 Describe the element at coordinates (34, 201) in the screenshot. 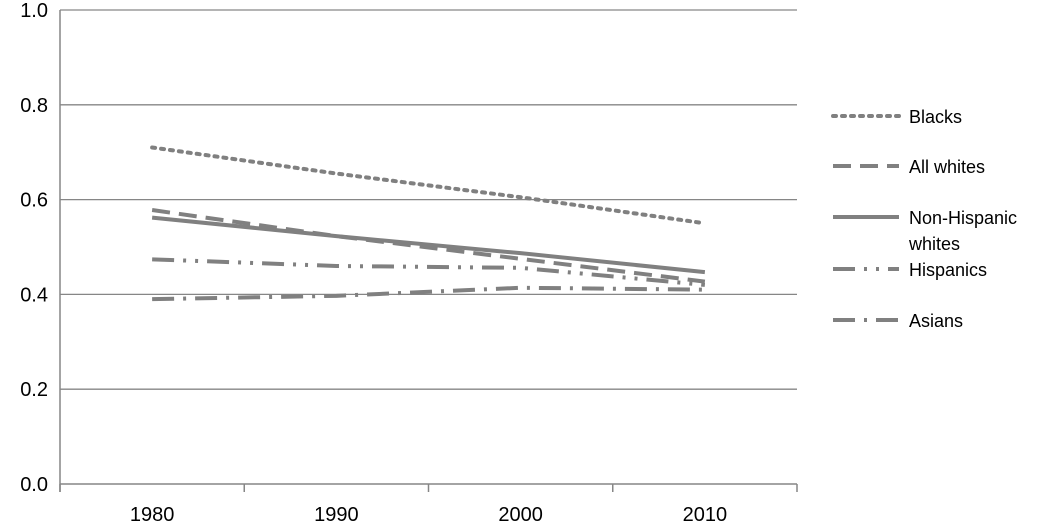

I see `y-tick-label: 0.6` at that location.